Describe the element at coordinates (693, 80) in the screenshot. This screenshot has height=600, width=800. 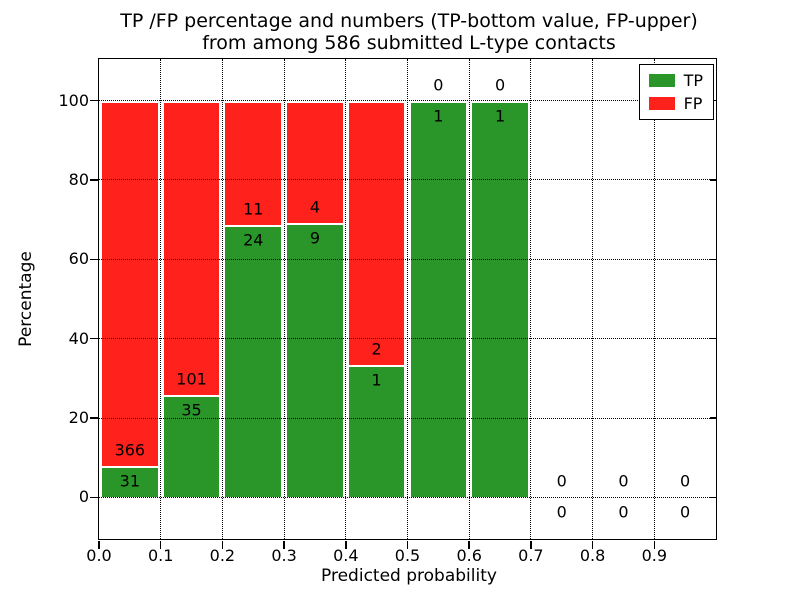
I see `legend-label: TP` at that location.